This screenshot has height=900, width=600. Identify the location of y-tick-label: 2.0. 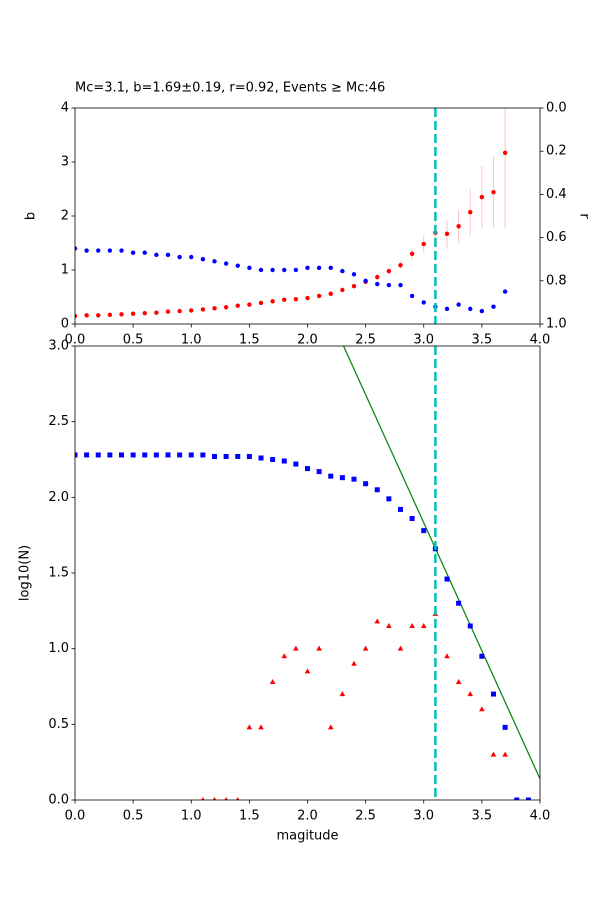
(58, 497).